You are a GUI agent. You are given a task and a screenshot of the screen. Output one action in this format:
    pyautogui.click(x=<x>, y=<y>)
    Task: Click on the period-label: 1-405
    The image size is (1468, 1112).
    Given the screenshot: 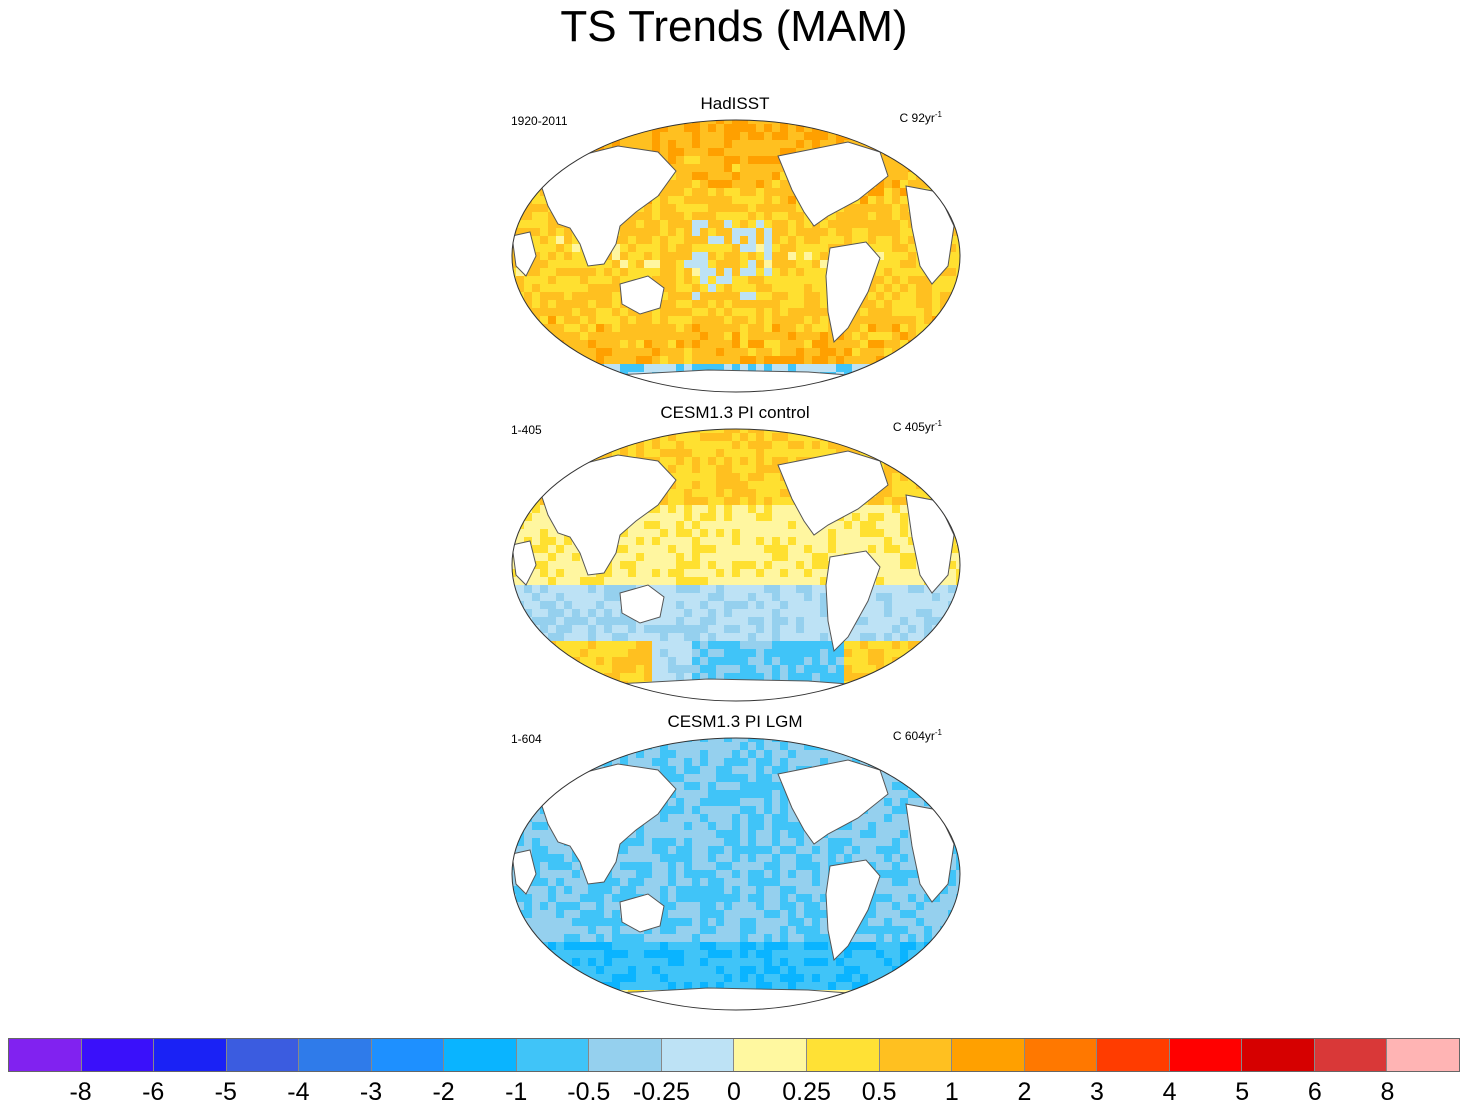 What is the action you would take?
    pyautogui.click(x=526, y=430)
    